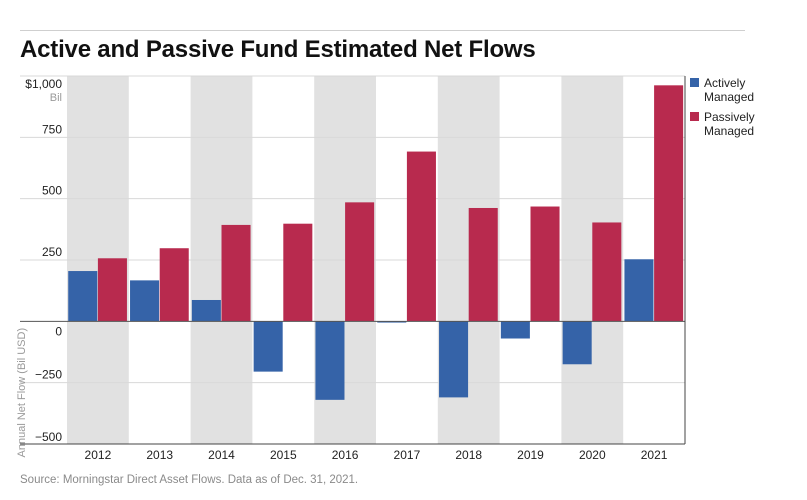 Image resolution: width=807 pixels, height=500 pixels. Describe the element at coordinates (607, 272) in the screenshot. I see `bar-passive-2020` at that location.